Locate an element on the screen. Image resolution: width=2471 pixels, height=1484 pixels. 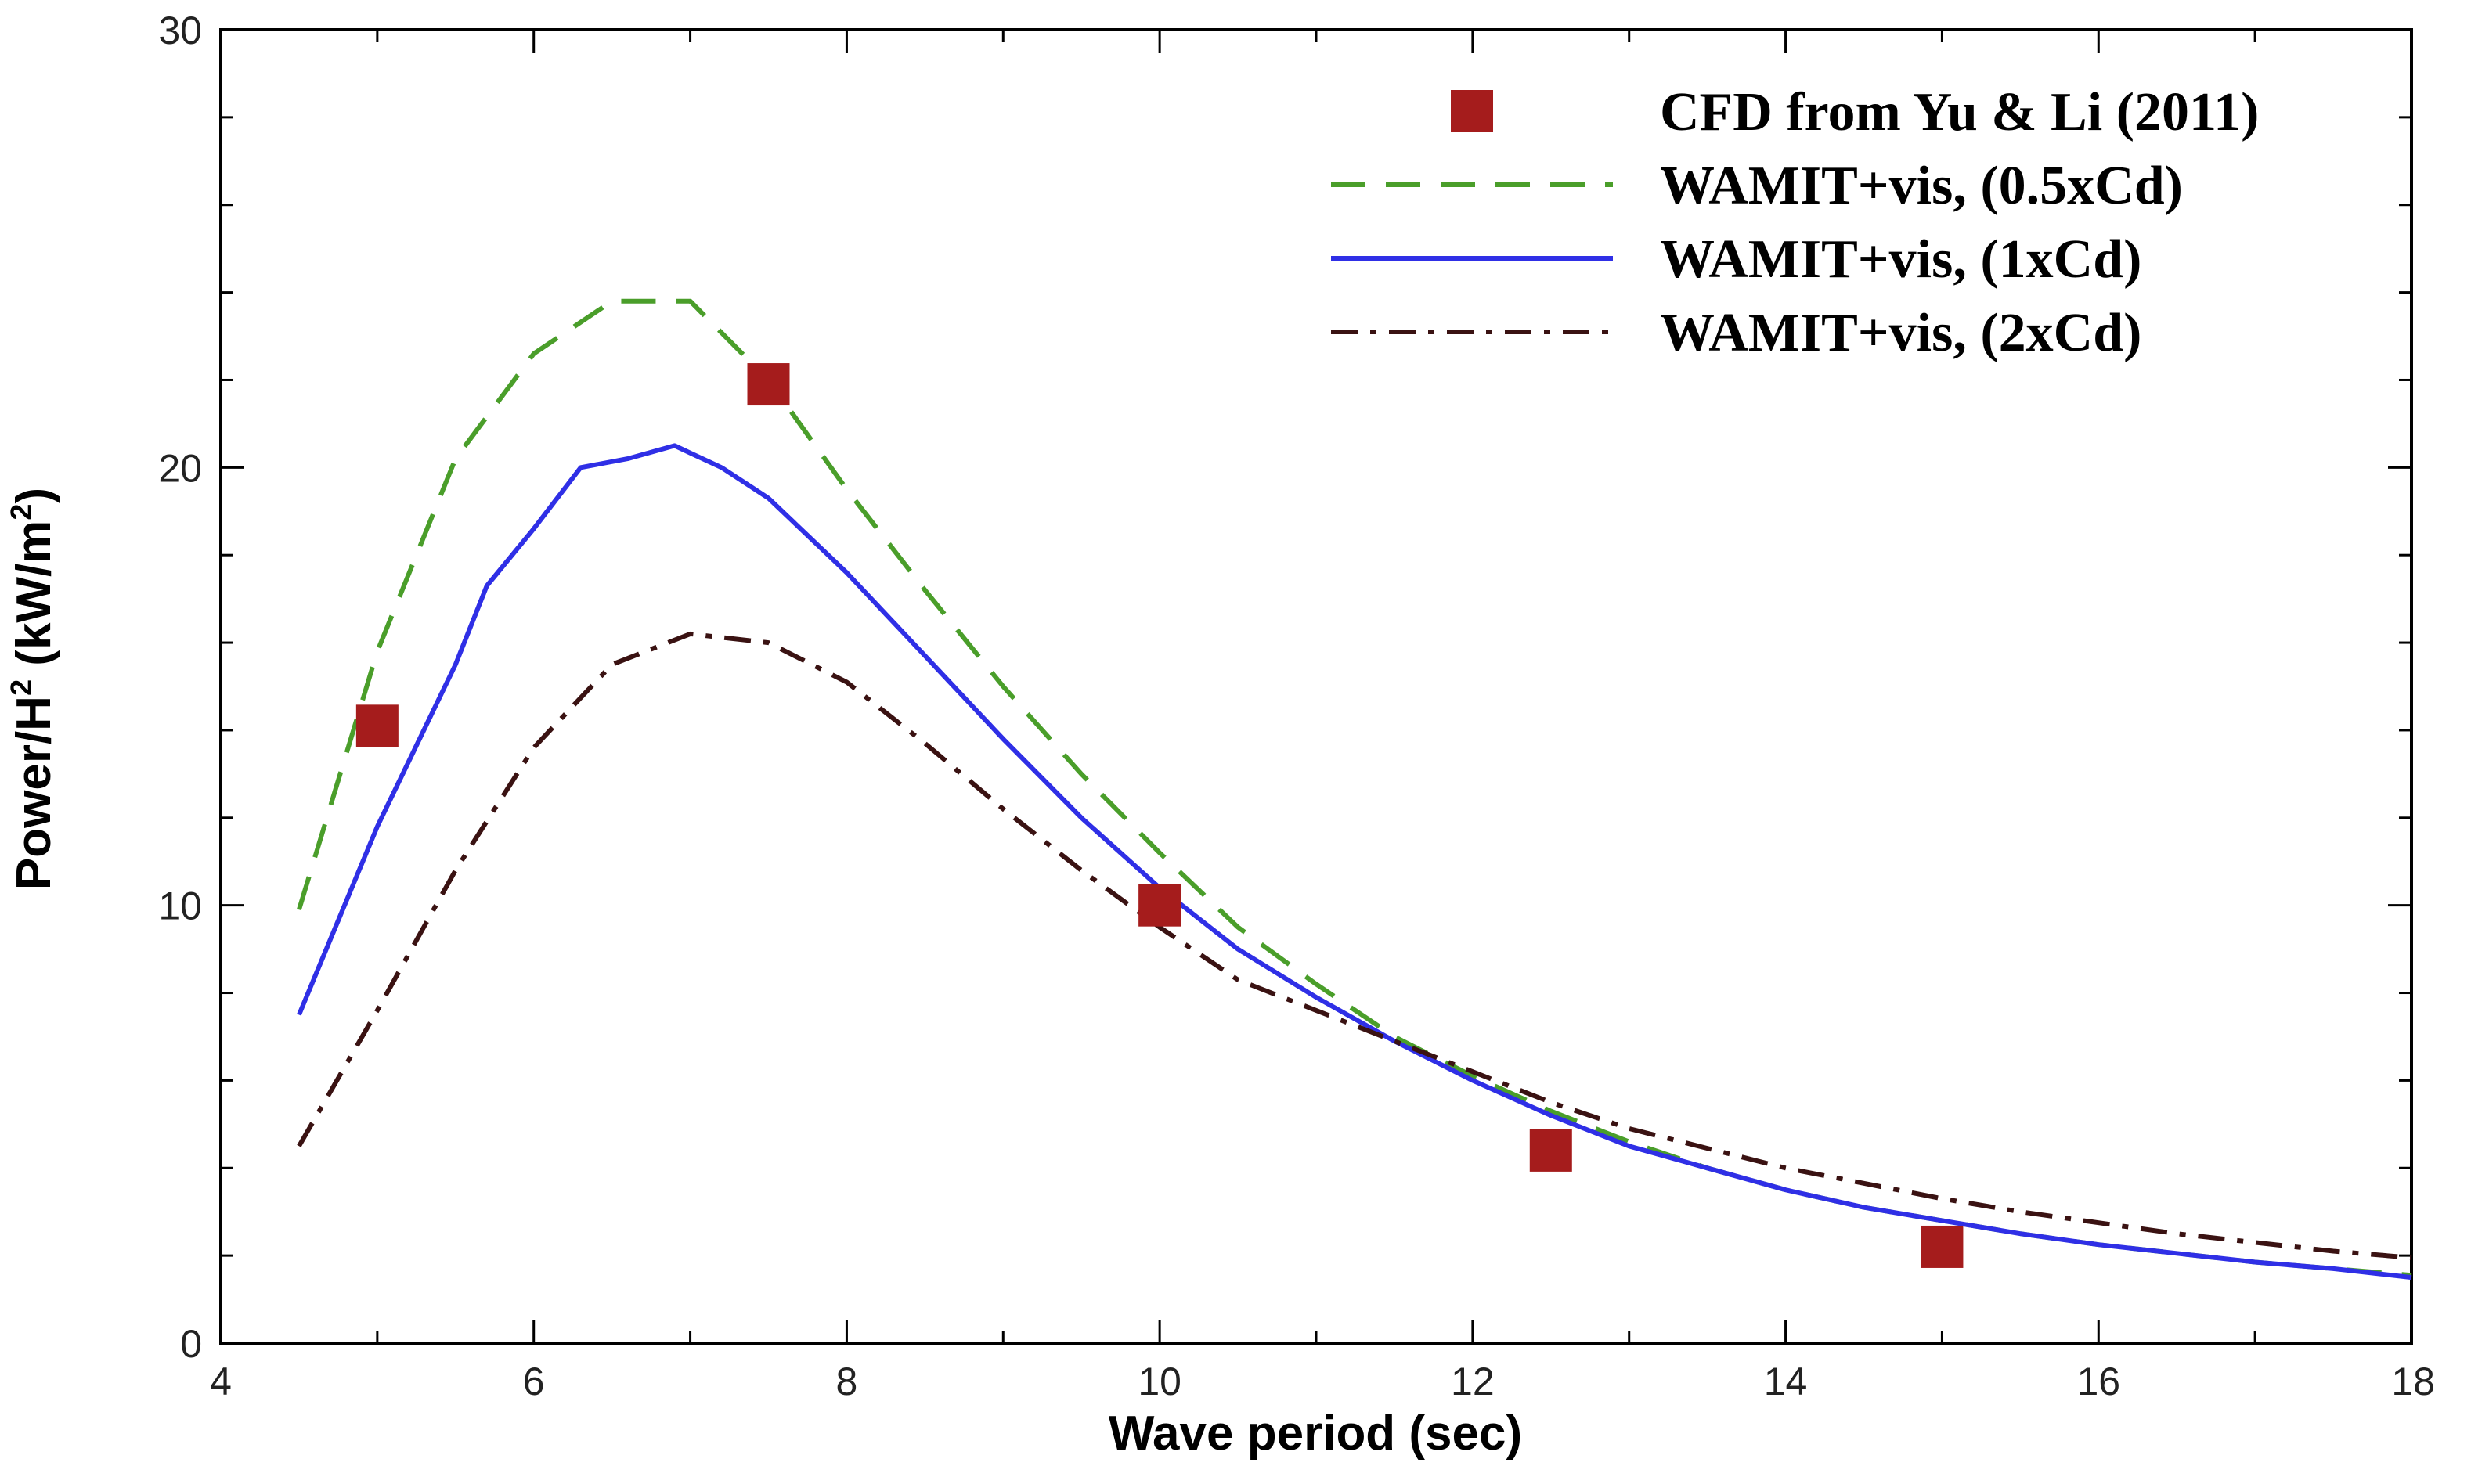
legend-label: WAMIT+vis, (1xCd) is located at coordinates (1901, 259).